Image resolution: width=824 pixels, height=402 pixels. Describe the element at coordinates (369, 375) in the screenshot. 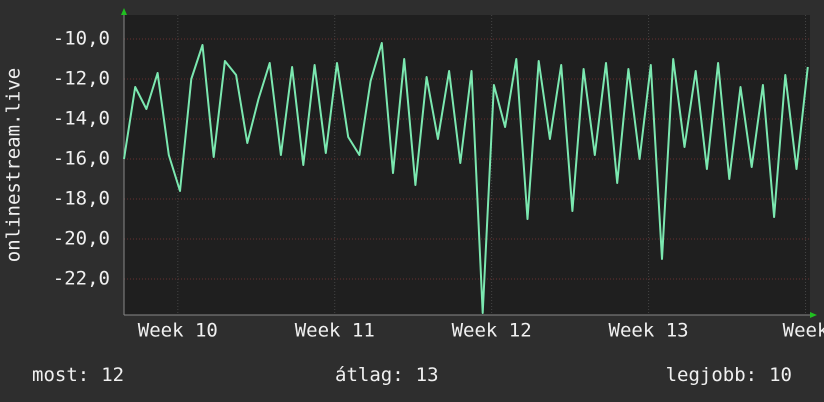

I see `stat-label: átlag:` at that location.